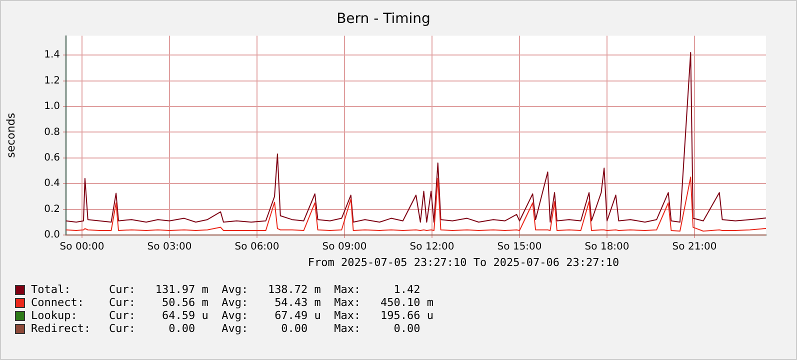  Describe the element at coordinates (264, 289) in the screenshot. I see `text: Cur: 131.97 m Avg: 138.72 m Max: 1.42` at that location.